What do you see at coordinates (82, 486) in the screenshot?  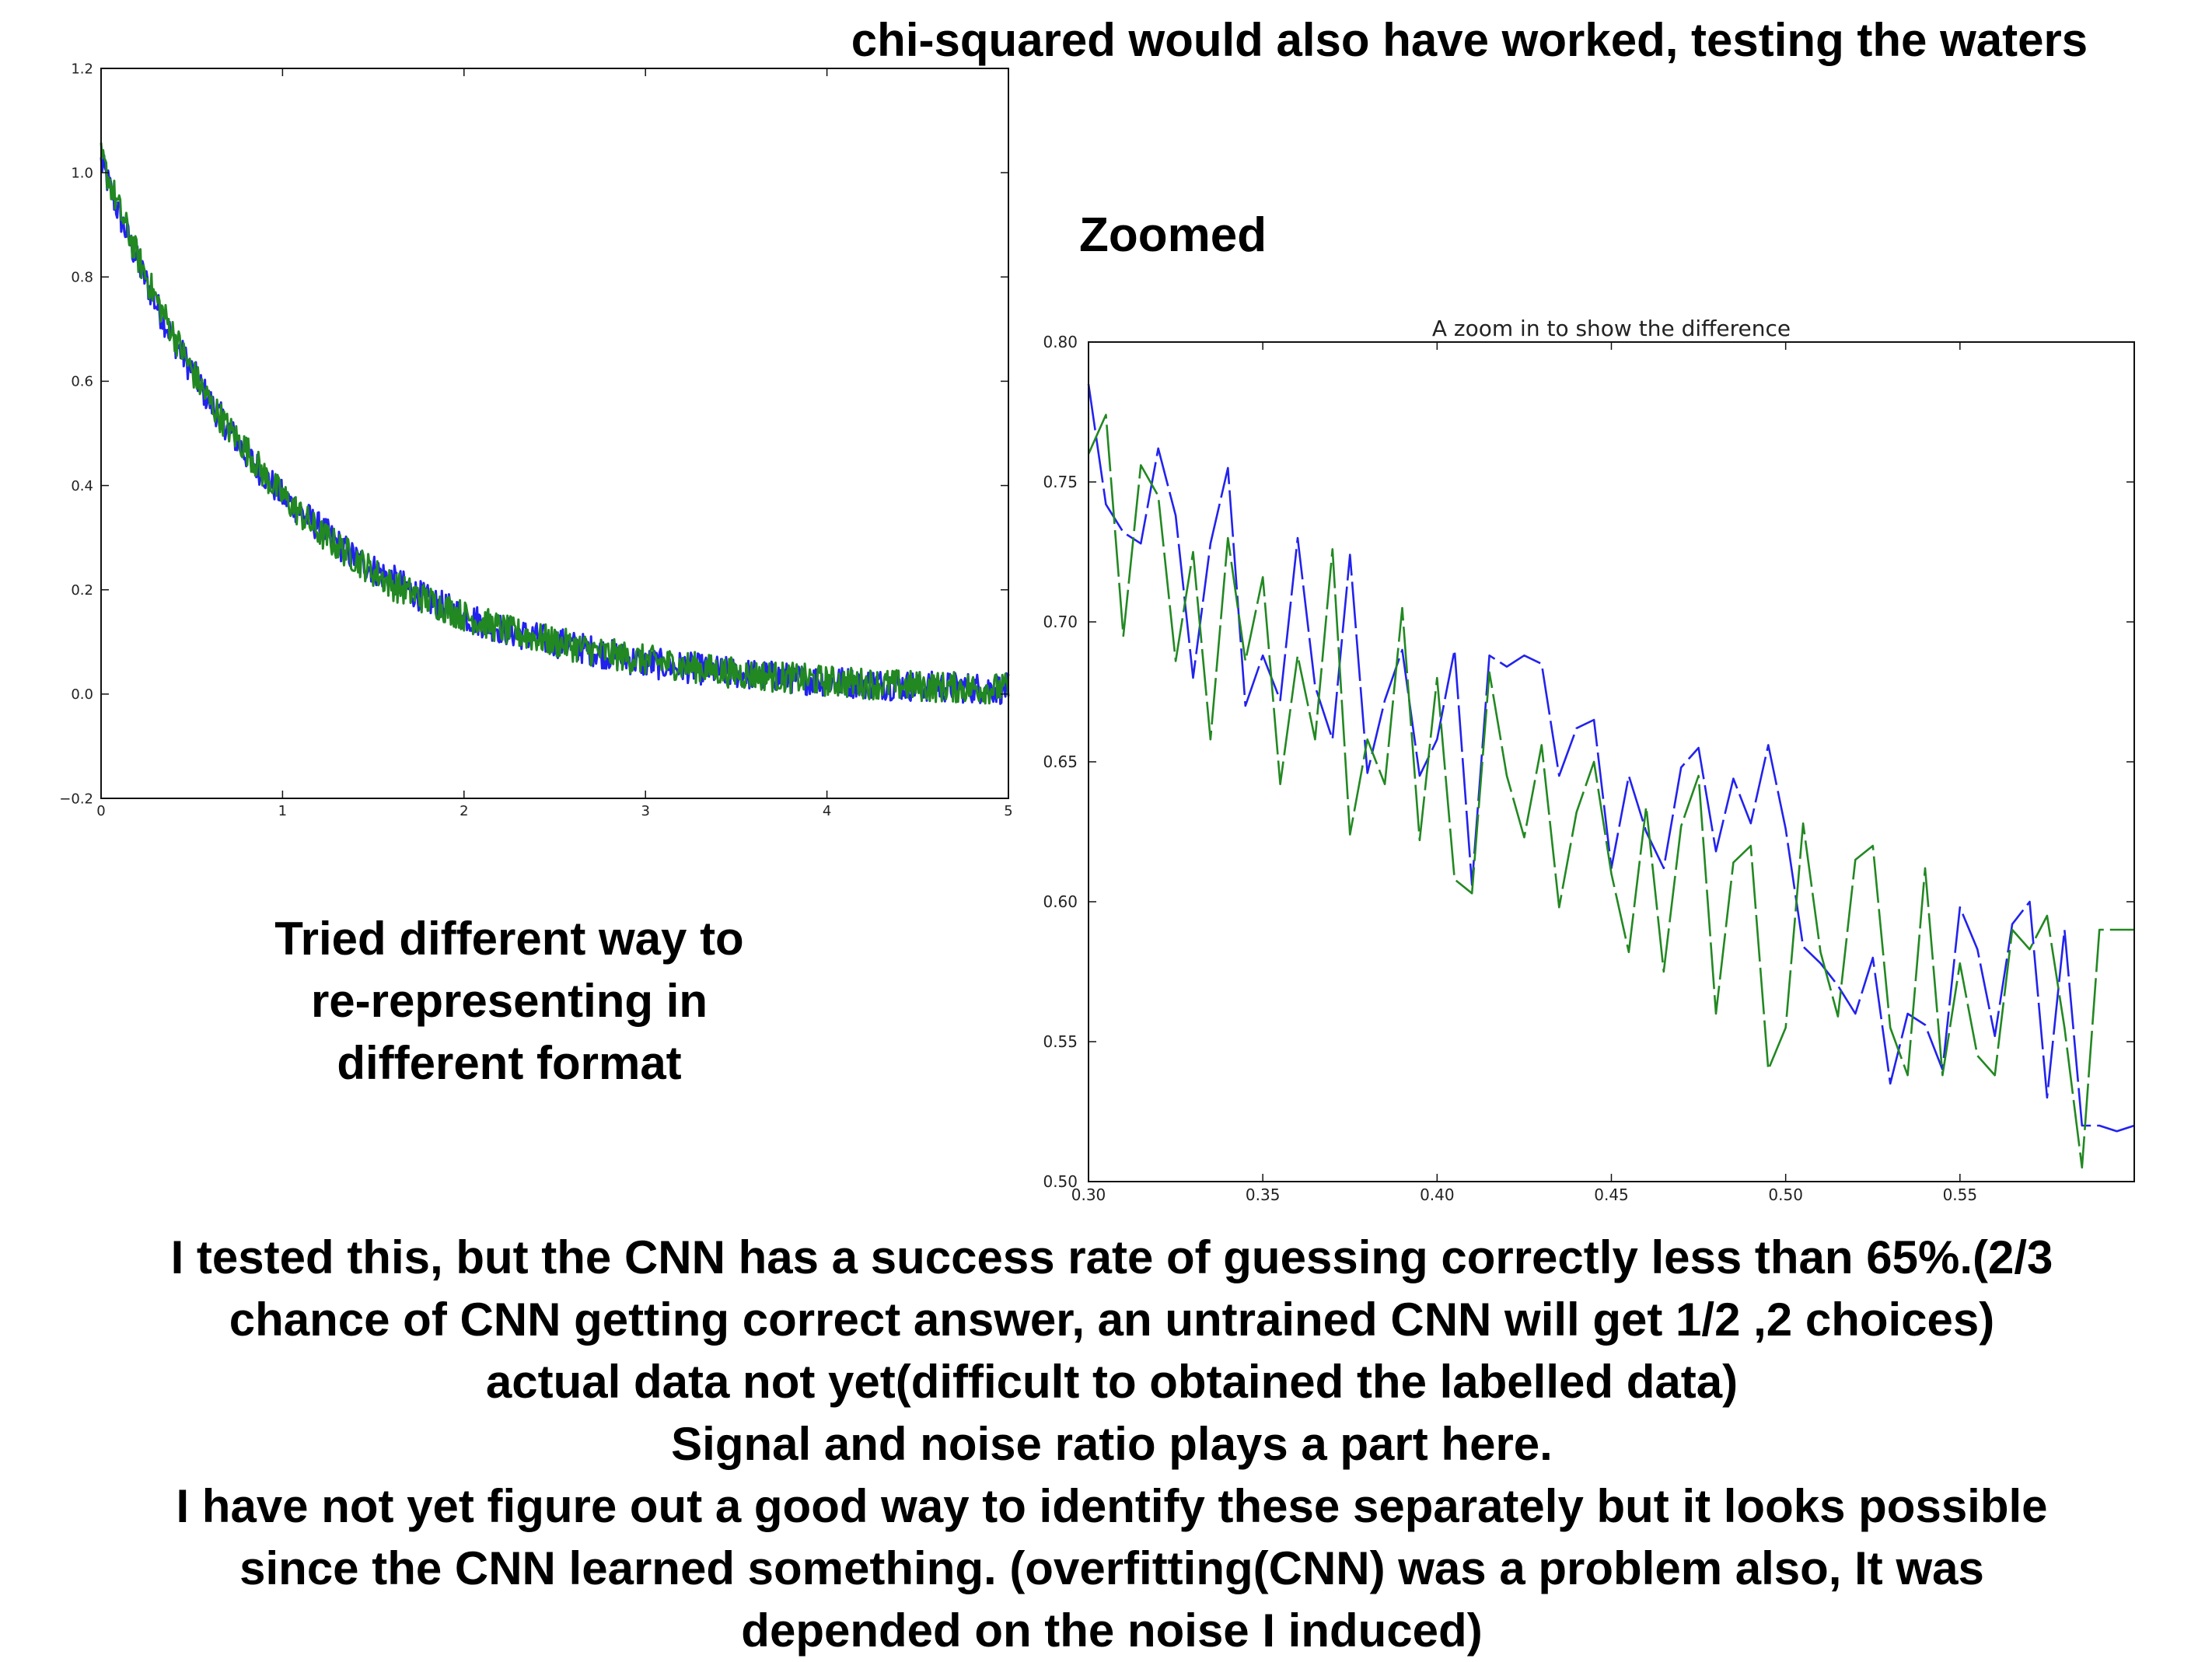 I see `main-ytick-label: 0.4` at bounding box center [82, 486].